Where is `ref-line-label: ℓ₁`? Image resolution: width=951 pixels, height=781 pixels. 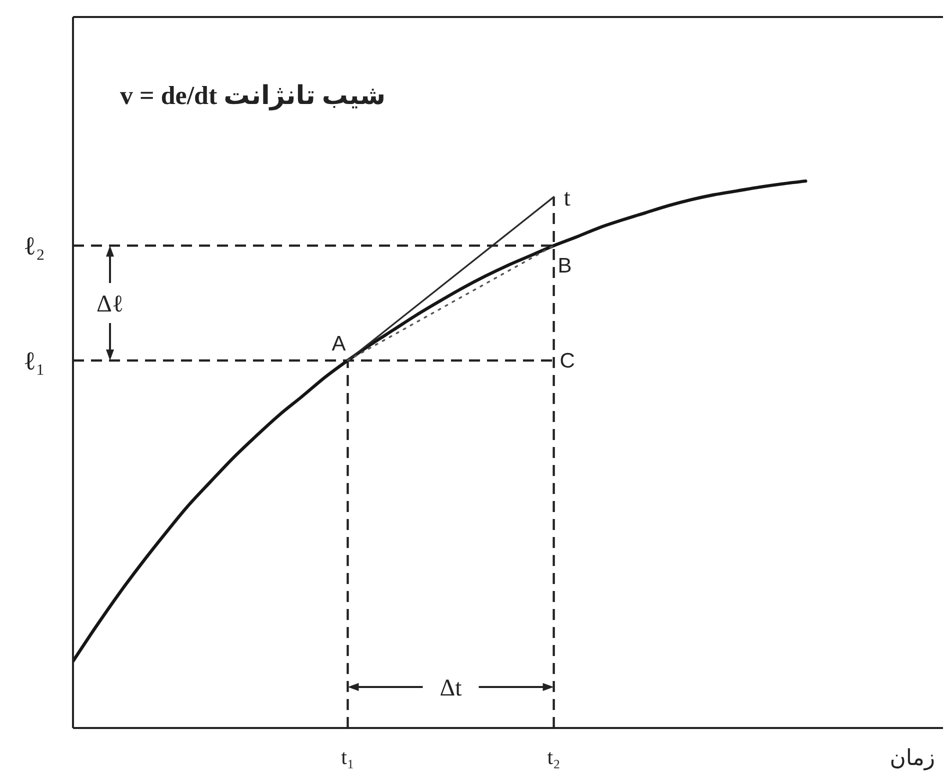
ref-line-label: ℓ₁ is located at coordinates (34, 361).